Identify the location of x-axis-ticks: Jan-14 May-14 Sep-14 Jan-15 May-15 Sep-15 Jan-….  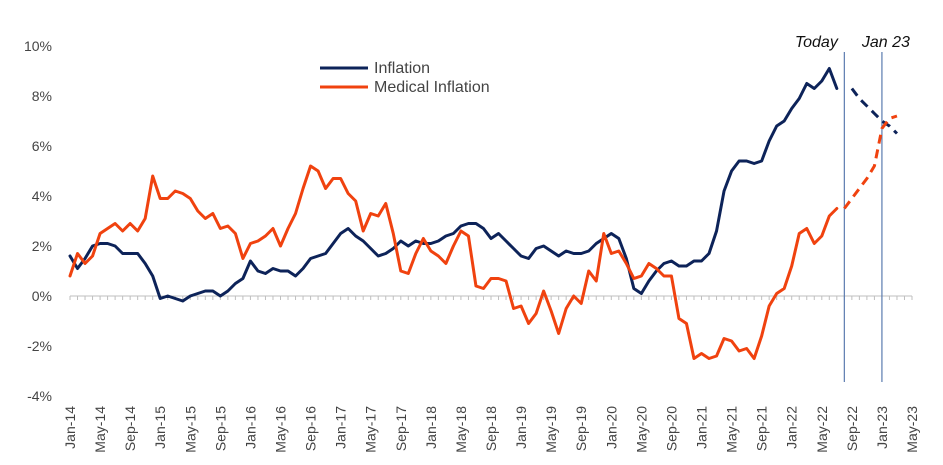
(491, 429).